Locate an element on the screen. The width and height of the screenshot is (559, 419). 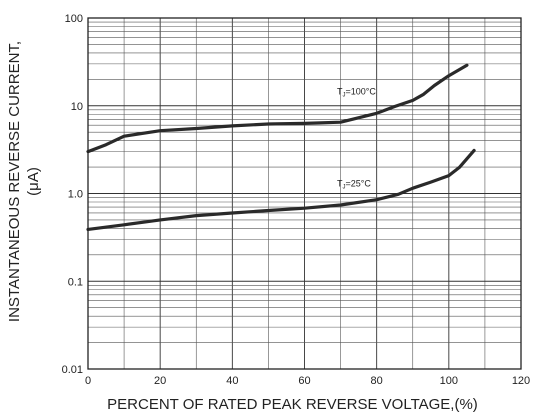
x-tick-label: 80 is located at coordinates (377, 381).